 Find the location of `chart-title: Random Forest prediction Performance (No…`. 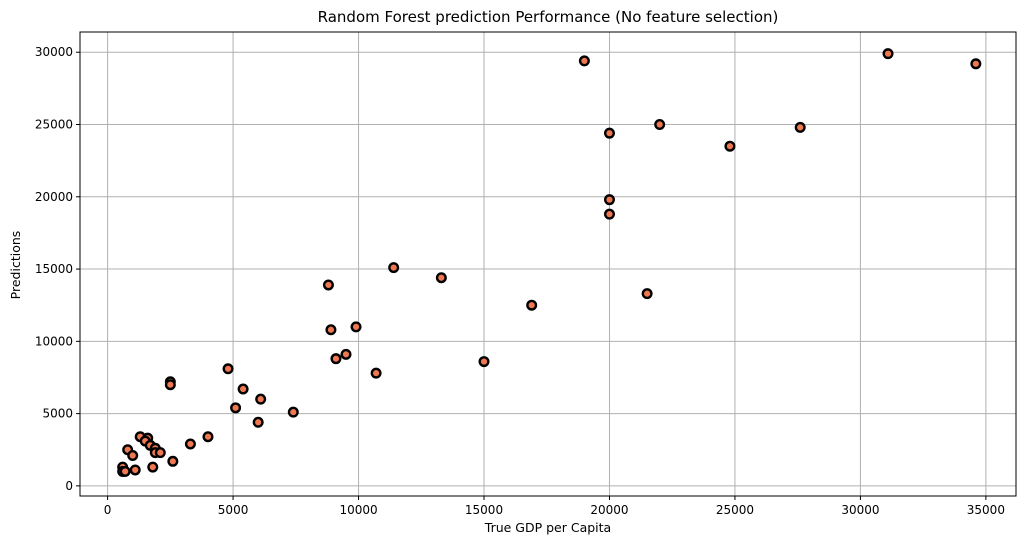

chart-title: Random Forest prediction Performance (No… is located at coordinates (548, 17).